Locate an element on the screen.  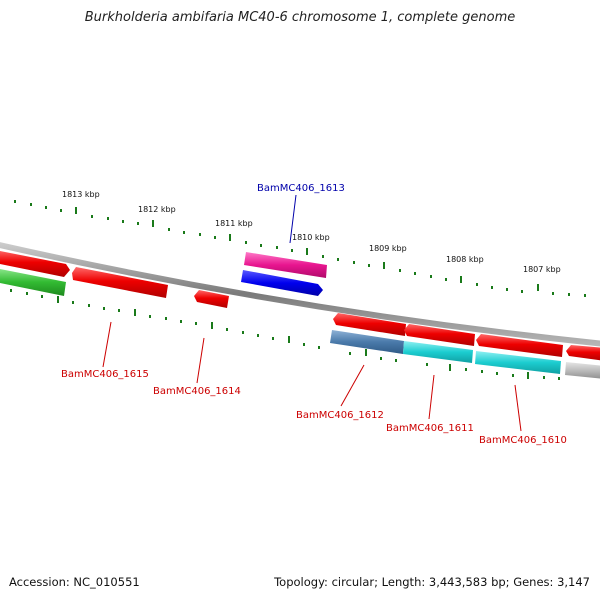
gene-label: BamMC406_1613 is located at coordinates (301, 188).